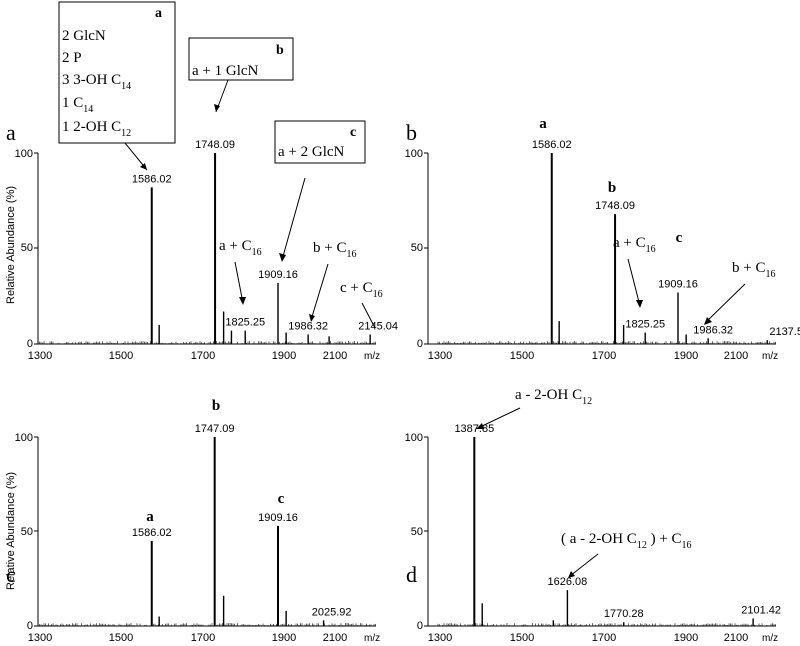  What do you see at coordinates (225, 71) in the screenshot?
I see `box-text: a + 1 GlcN` at bounding box center [225, 71].